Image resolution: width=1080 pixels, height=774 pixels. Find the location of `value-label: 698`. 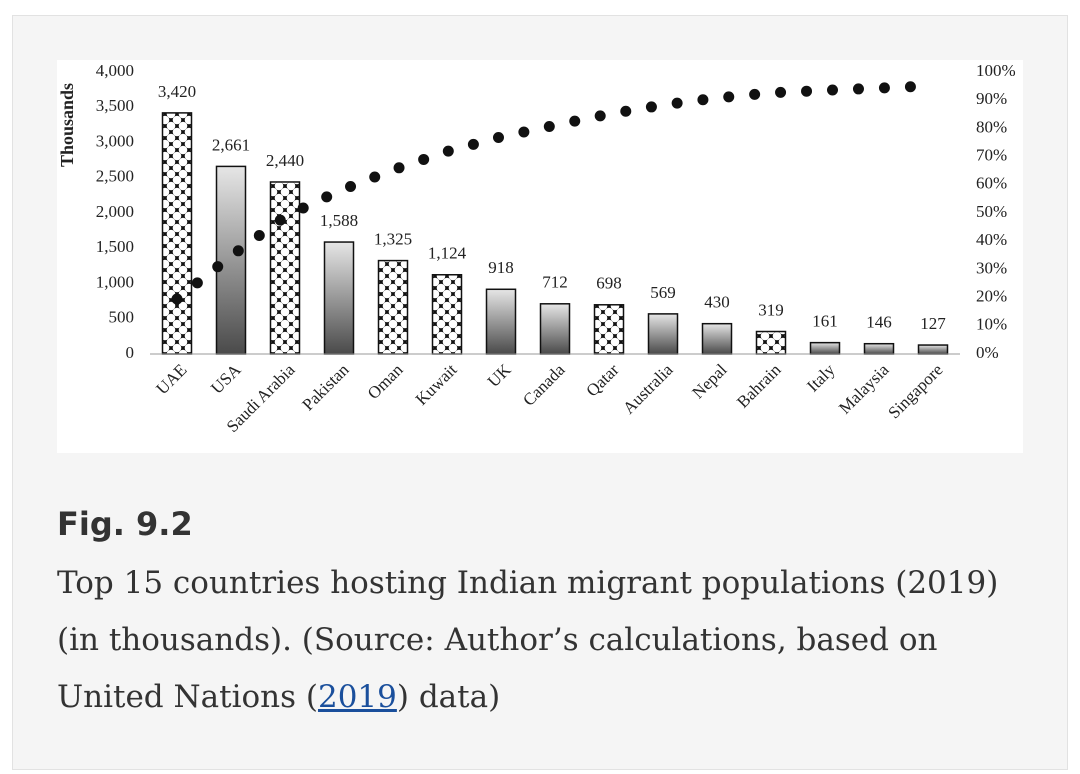

value-label: 698 is located at coordinates (609, 283).